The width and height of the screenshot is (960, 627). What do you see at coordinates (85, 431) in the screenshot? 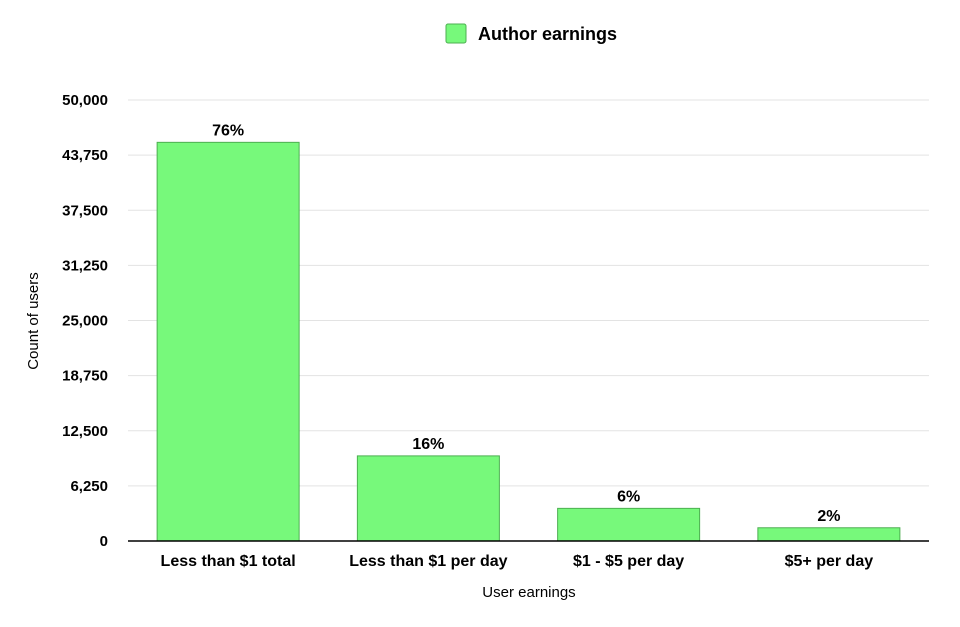
I see `y-tick-label: 12,500` at bounding box center [85, 431].